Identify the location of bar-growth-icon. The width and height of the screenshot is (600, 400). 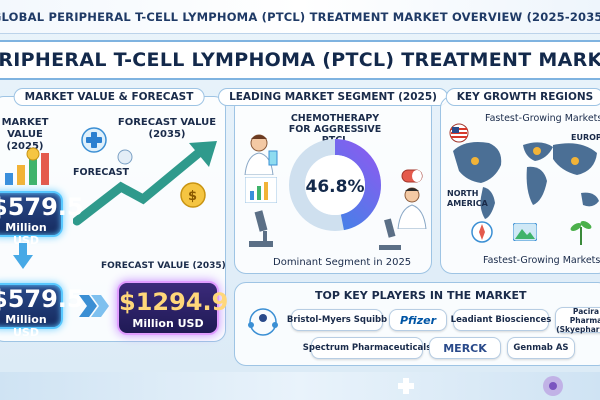
(27, 166).